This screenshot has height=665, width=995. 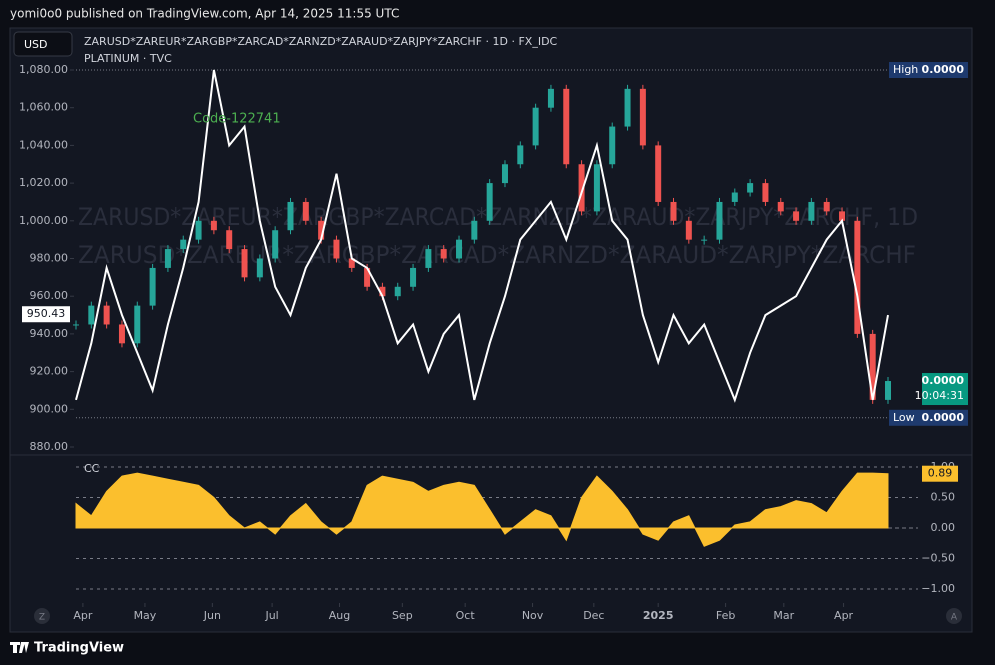 What do you see at coordinates (402, 615) in the screenshot?
I see `x-tick-label: Sep` at bounding box center [402, 615].